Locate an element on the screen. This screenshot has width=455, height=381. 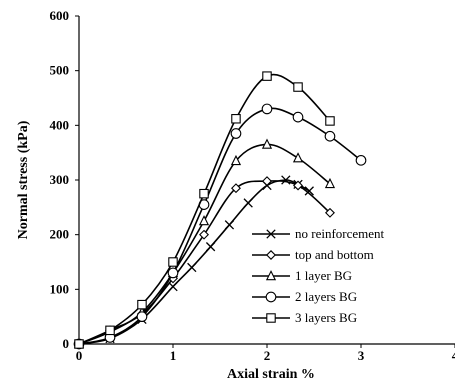
legend-label: 3 layers BG is located at coordinates (326, 317).